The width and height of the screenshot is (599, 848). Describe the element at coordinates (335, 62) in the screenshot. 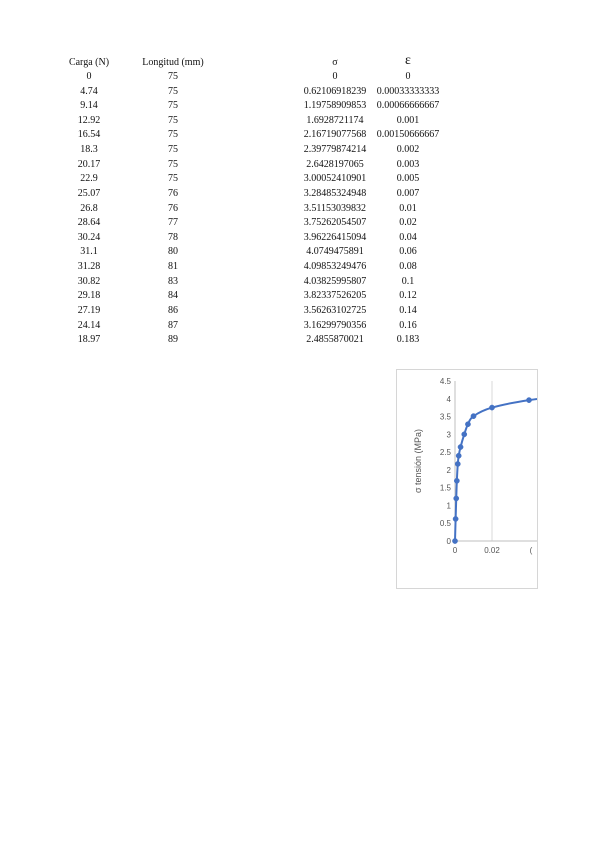

I see `sigma-header: σ` at that location.